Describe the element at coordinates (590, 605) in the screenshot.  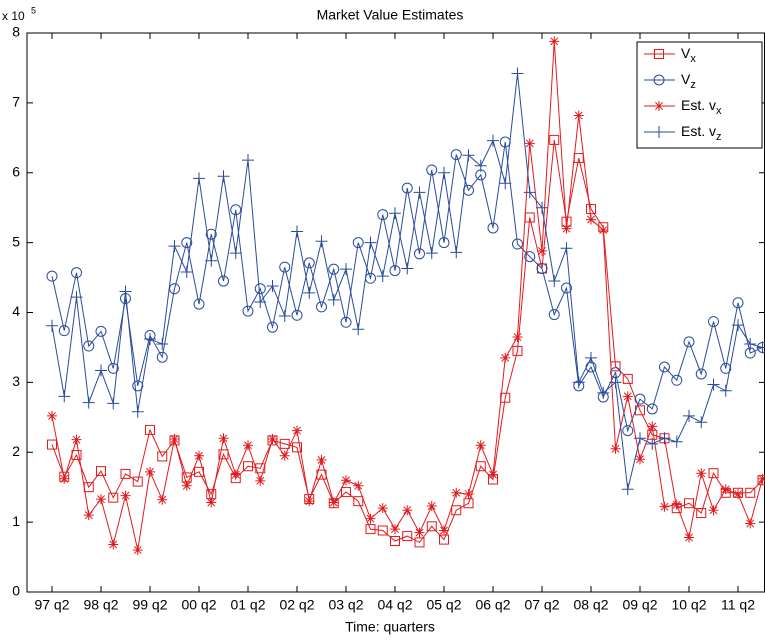
I see `x-tick-label: 08 q2` at that location.